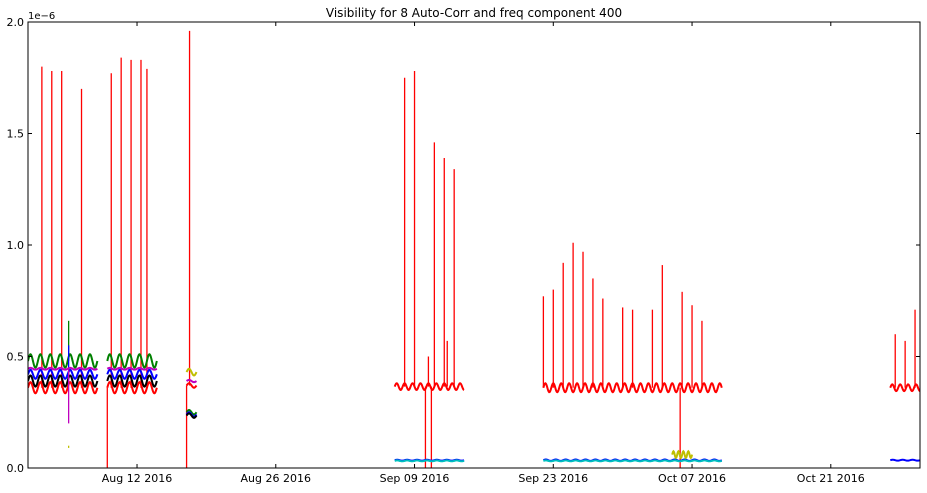 The height and width of the screenshot is (493, 927). What do you see at coordinates (553, 478) in the screenshot?
I see `x-tick-label-3: Sep 23 2016` at bounding box center [553, 478].